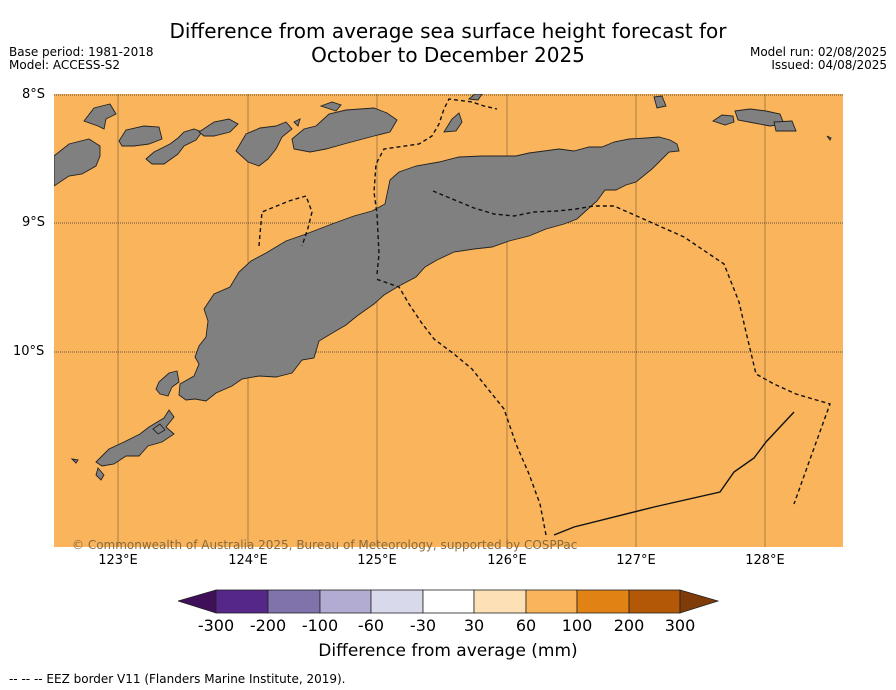 The width and height of the screenshot is (896, 690). What do you see at coordinates (197, 601) in the screenshot?
I see `colorbar-extend-low` at bounding box center [197, 601].